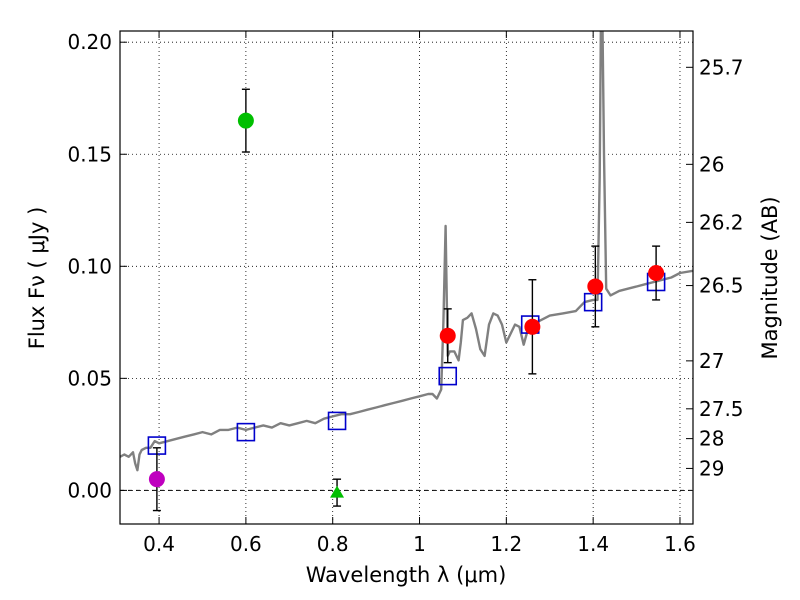 This screenshot has height=600, width=800. Describe the element at coordinates (721, 222) in the screenshot. I see `y2-tick-label: 26.2` at that location.